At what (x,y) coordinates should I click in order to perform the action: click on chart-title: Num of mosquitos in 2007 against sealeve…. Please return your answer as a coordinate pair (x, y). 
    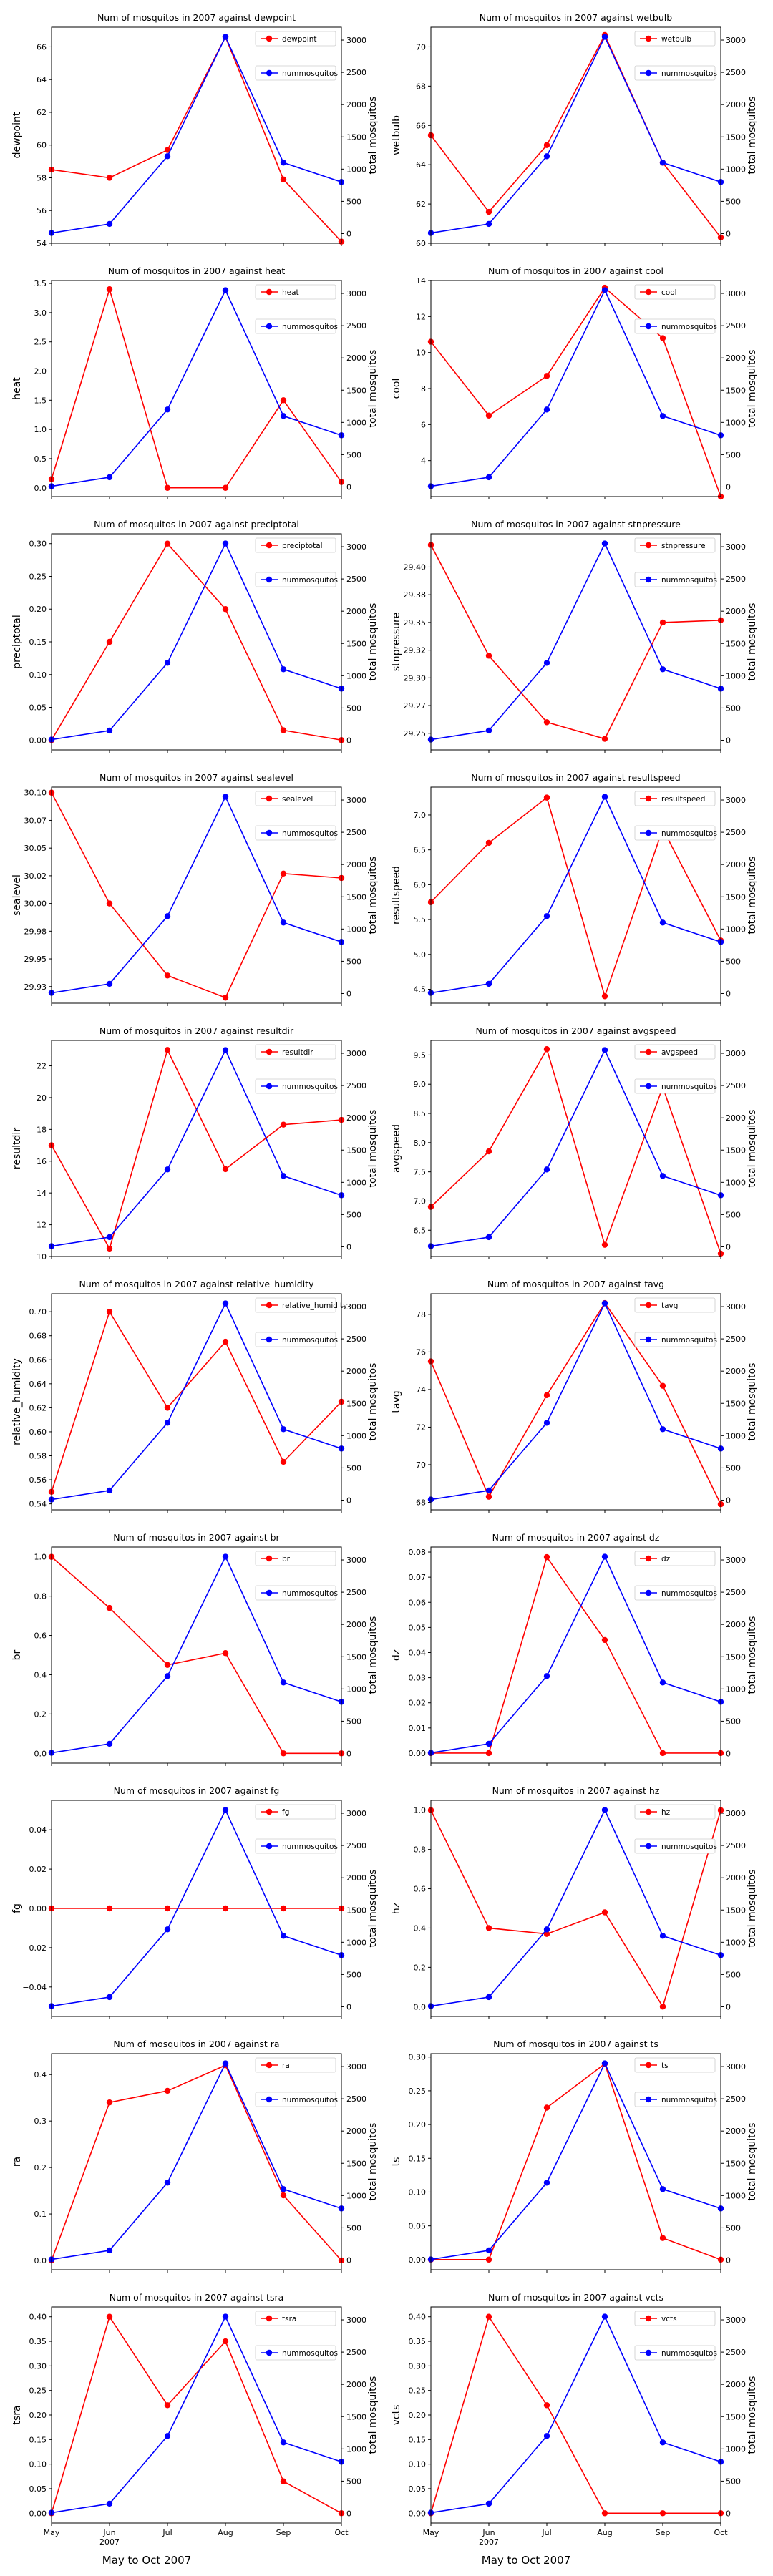
    Looking at the image, I should click on (196, 777).